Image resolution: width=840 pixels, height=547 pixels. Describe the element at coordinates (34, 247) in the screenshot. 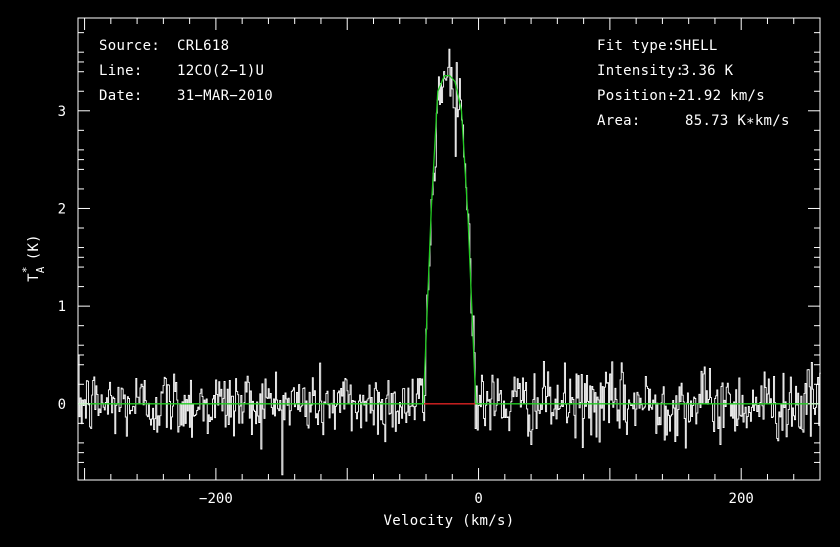

I see `y-axis-label-unit: (K)` at that location.